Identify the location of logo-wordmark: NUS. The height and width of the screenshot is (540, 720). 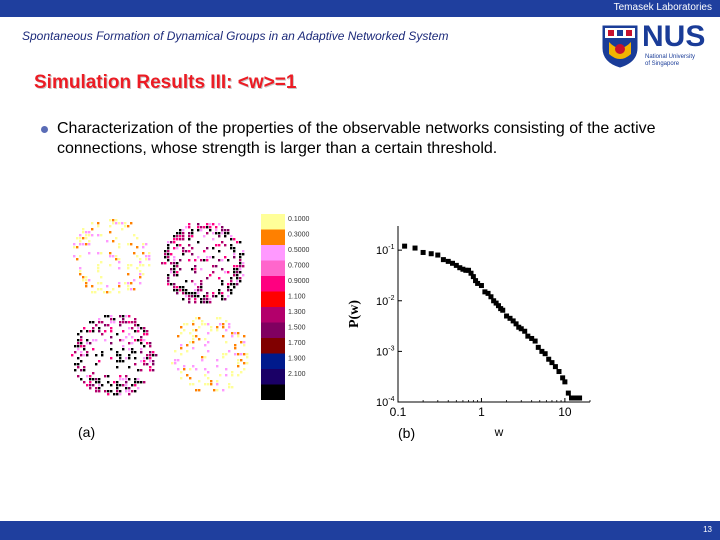
(674, 36).